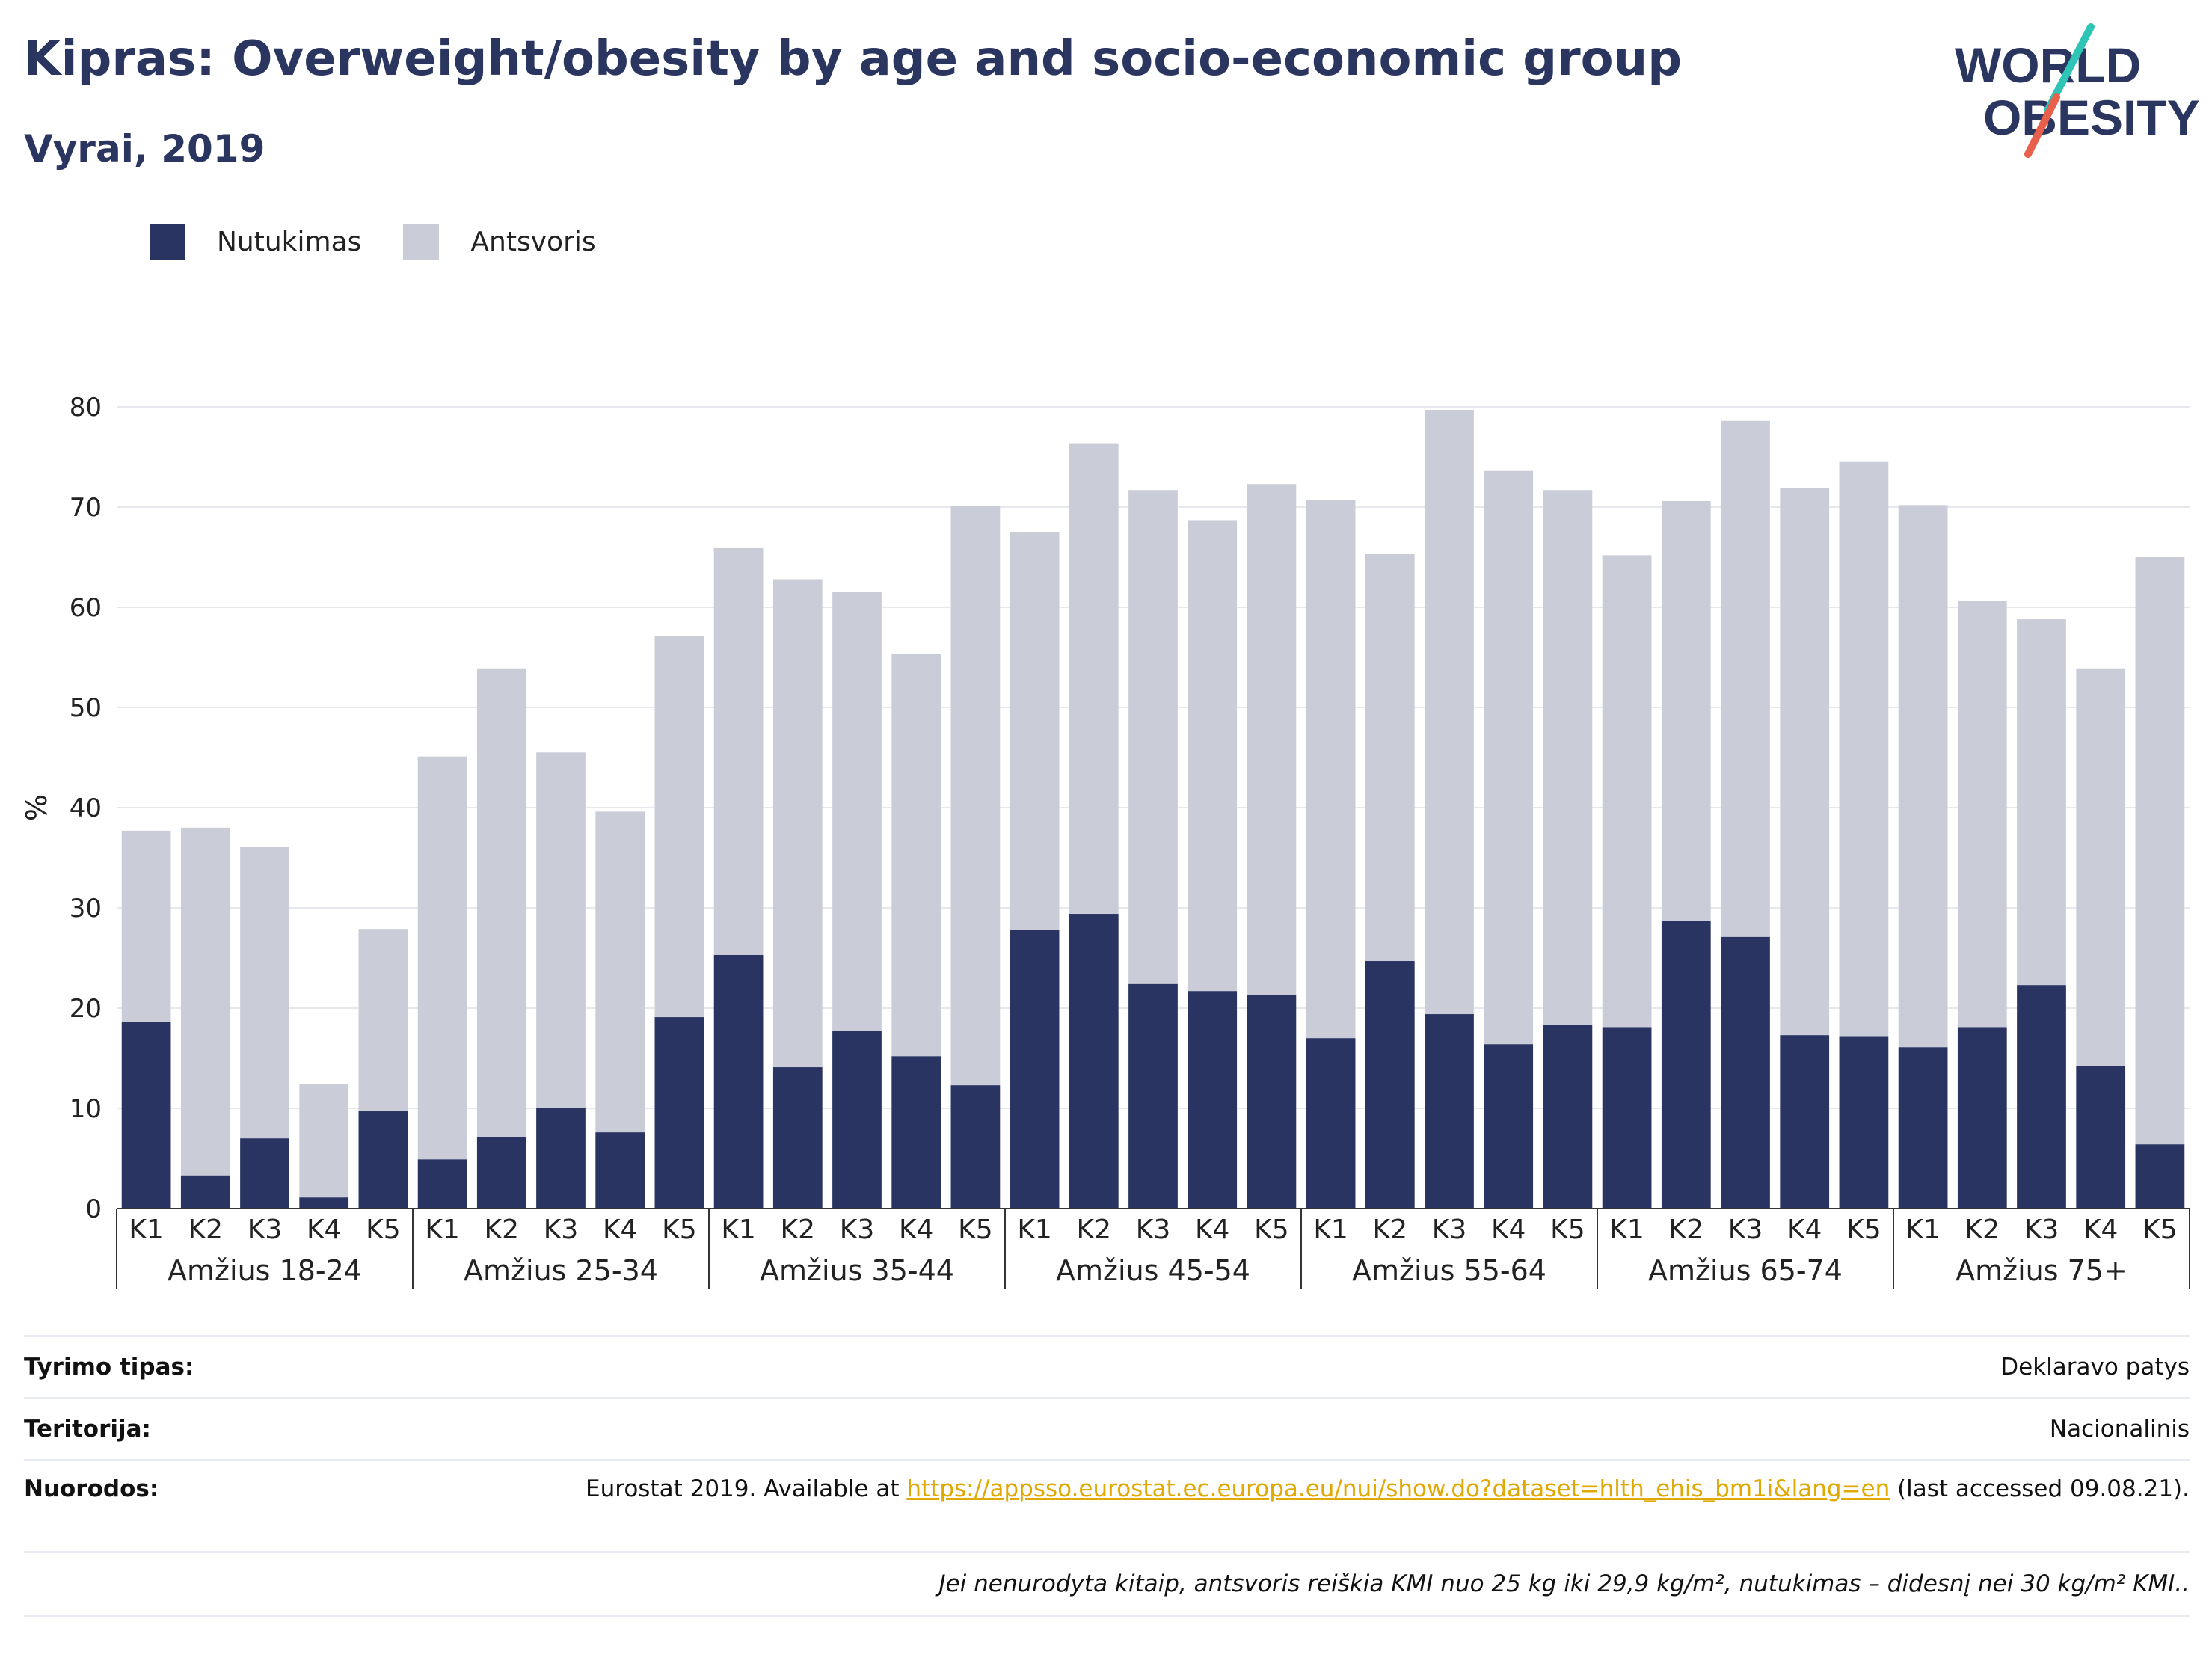 The width and height of the screenshot is (2212, 1655). What do you see at coordinates (394, 241) in the screenshot?
I see `chart-legend: Nutukimas Antsvoris` at bounding box center [394, 241].